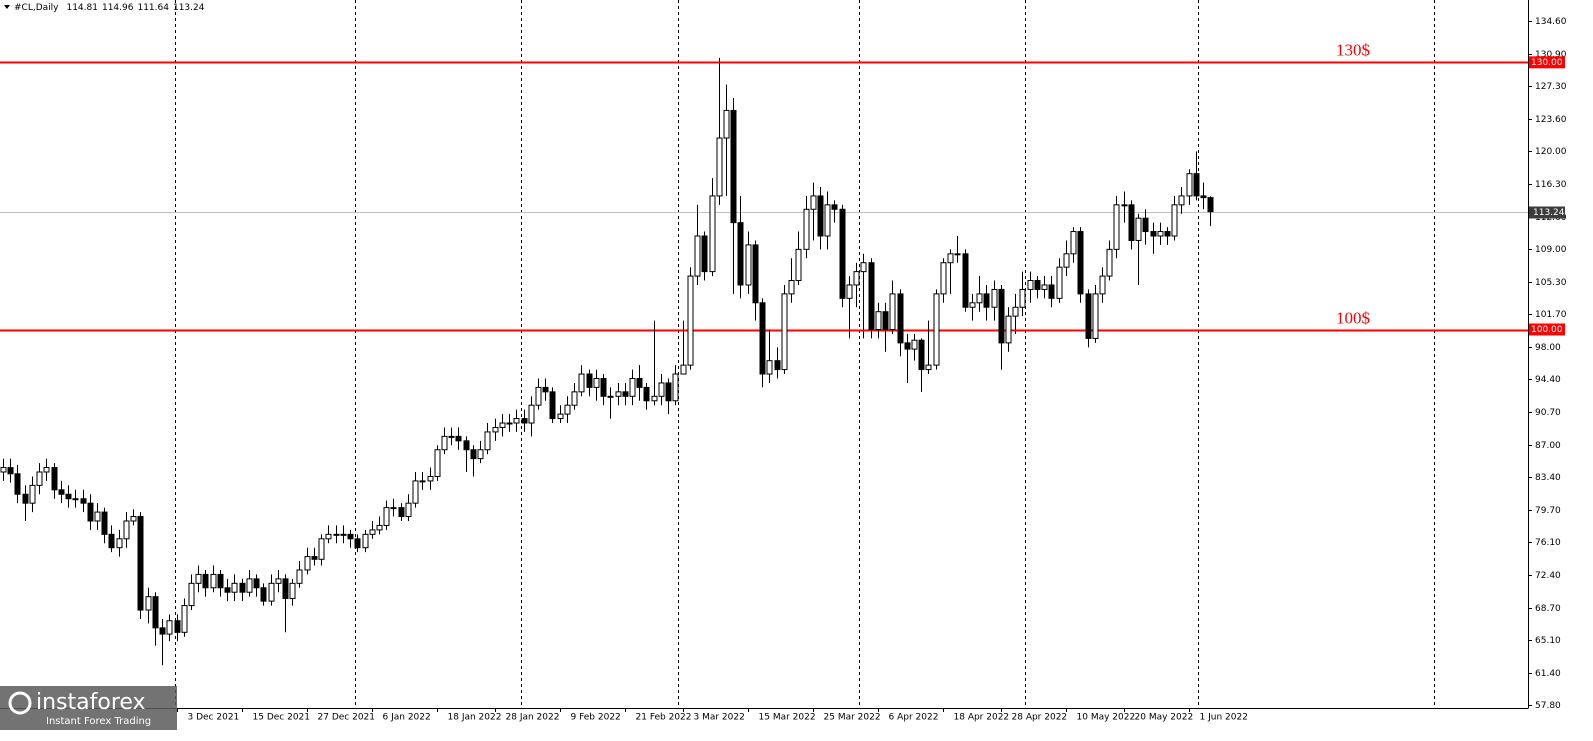 This screenshot has height=741, width=1593. Describe the element at coordinates (189, 8) in the screenshot. I see `close-value: 113.24` at that location.